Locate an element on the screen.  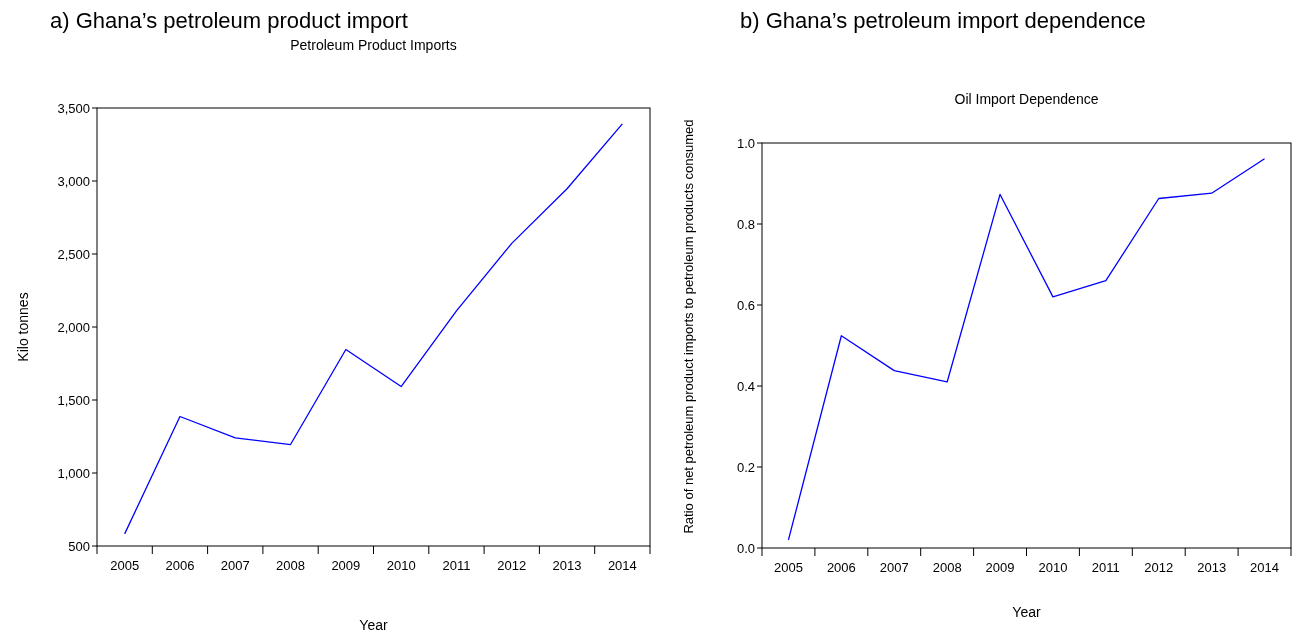
chart-subtitle: Petroleum Product Imports is located at coordinates (373, 45).